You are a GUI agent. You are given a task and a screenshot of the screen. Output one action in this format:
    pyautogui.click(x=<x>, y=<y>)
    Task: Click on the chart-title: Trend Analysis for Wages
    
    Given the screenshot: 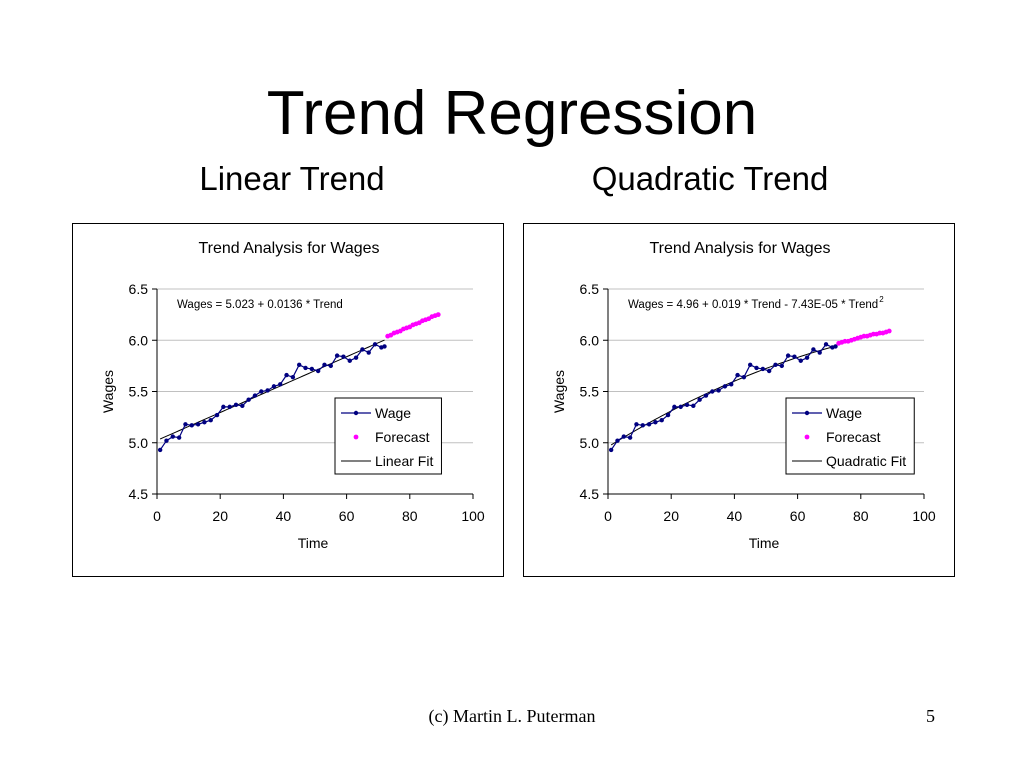 What is the action you would take?
    pyautogui.click(x=288, y=248)
    